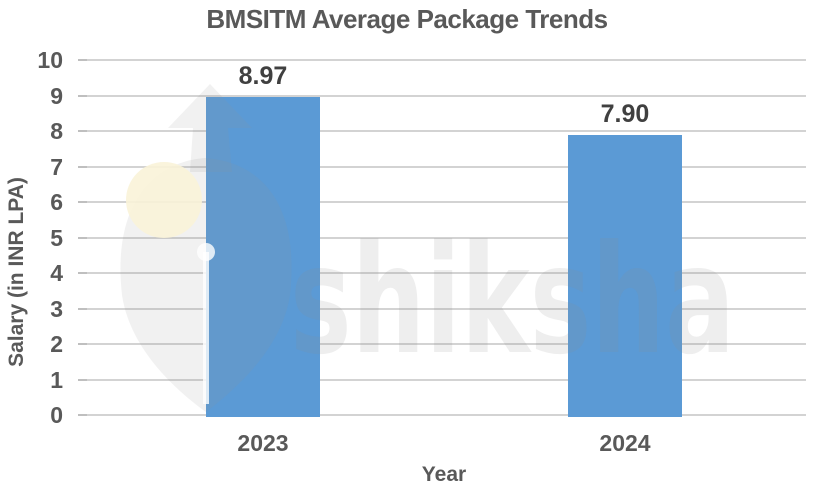 This screenshot has width=814, height=495. Describe the element at coordinates (625, 443) in the screenshot. I see `x-tick-label: 2024` at that location.